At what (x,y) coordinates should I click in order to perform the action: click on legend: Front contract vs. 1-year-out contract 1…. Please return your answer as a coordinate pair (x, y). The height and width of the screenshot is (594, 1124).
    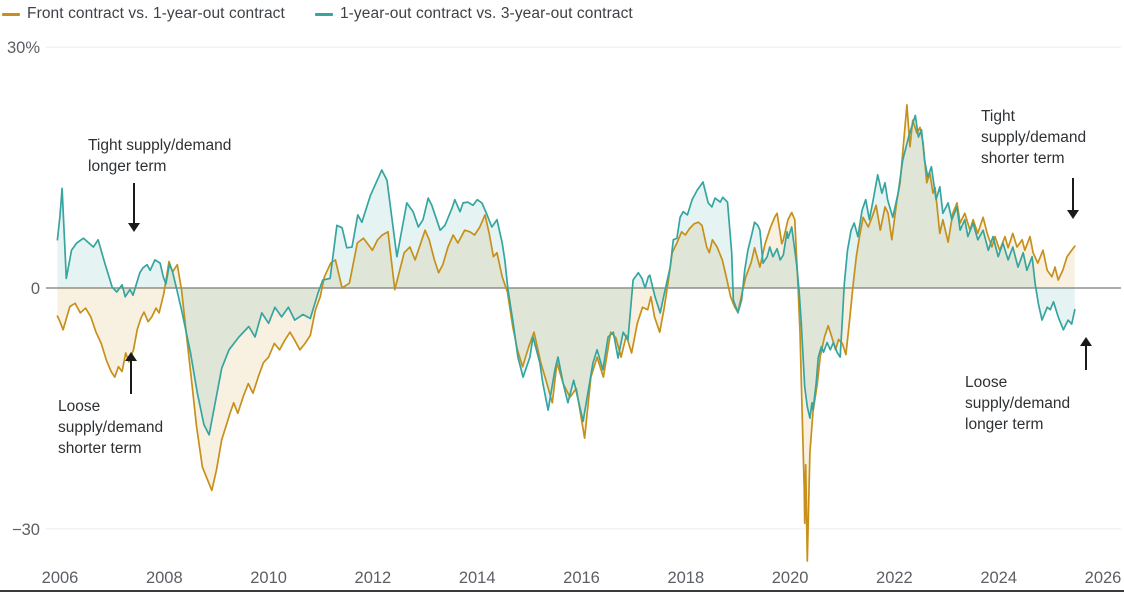
    Looking at the image, I should click on (317, 14).